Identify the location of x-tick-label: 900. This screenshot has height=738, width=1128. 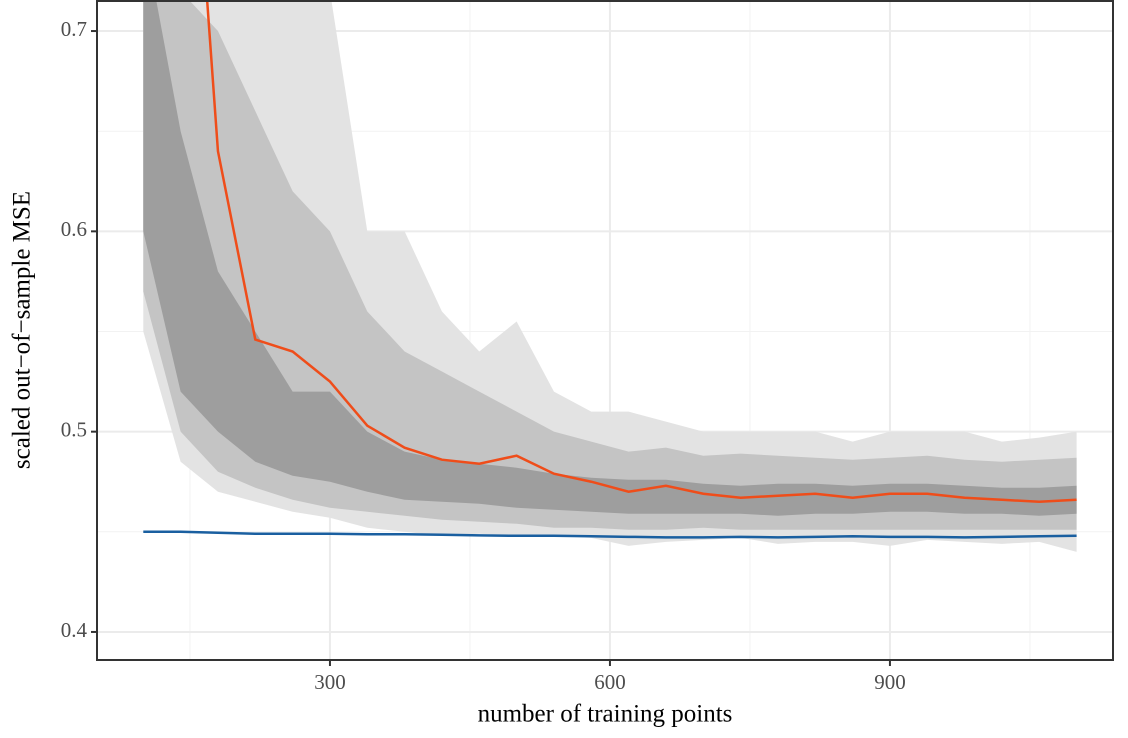
(890, 682).